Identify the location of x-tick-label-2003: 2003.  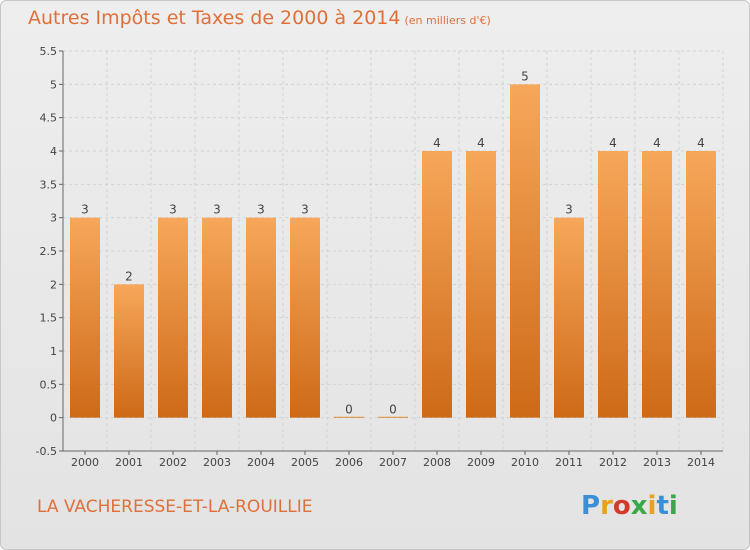
(217, 462).